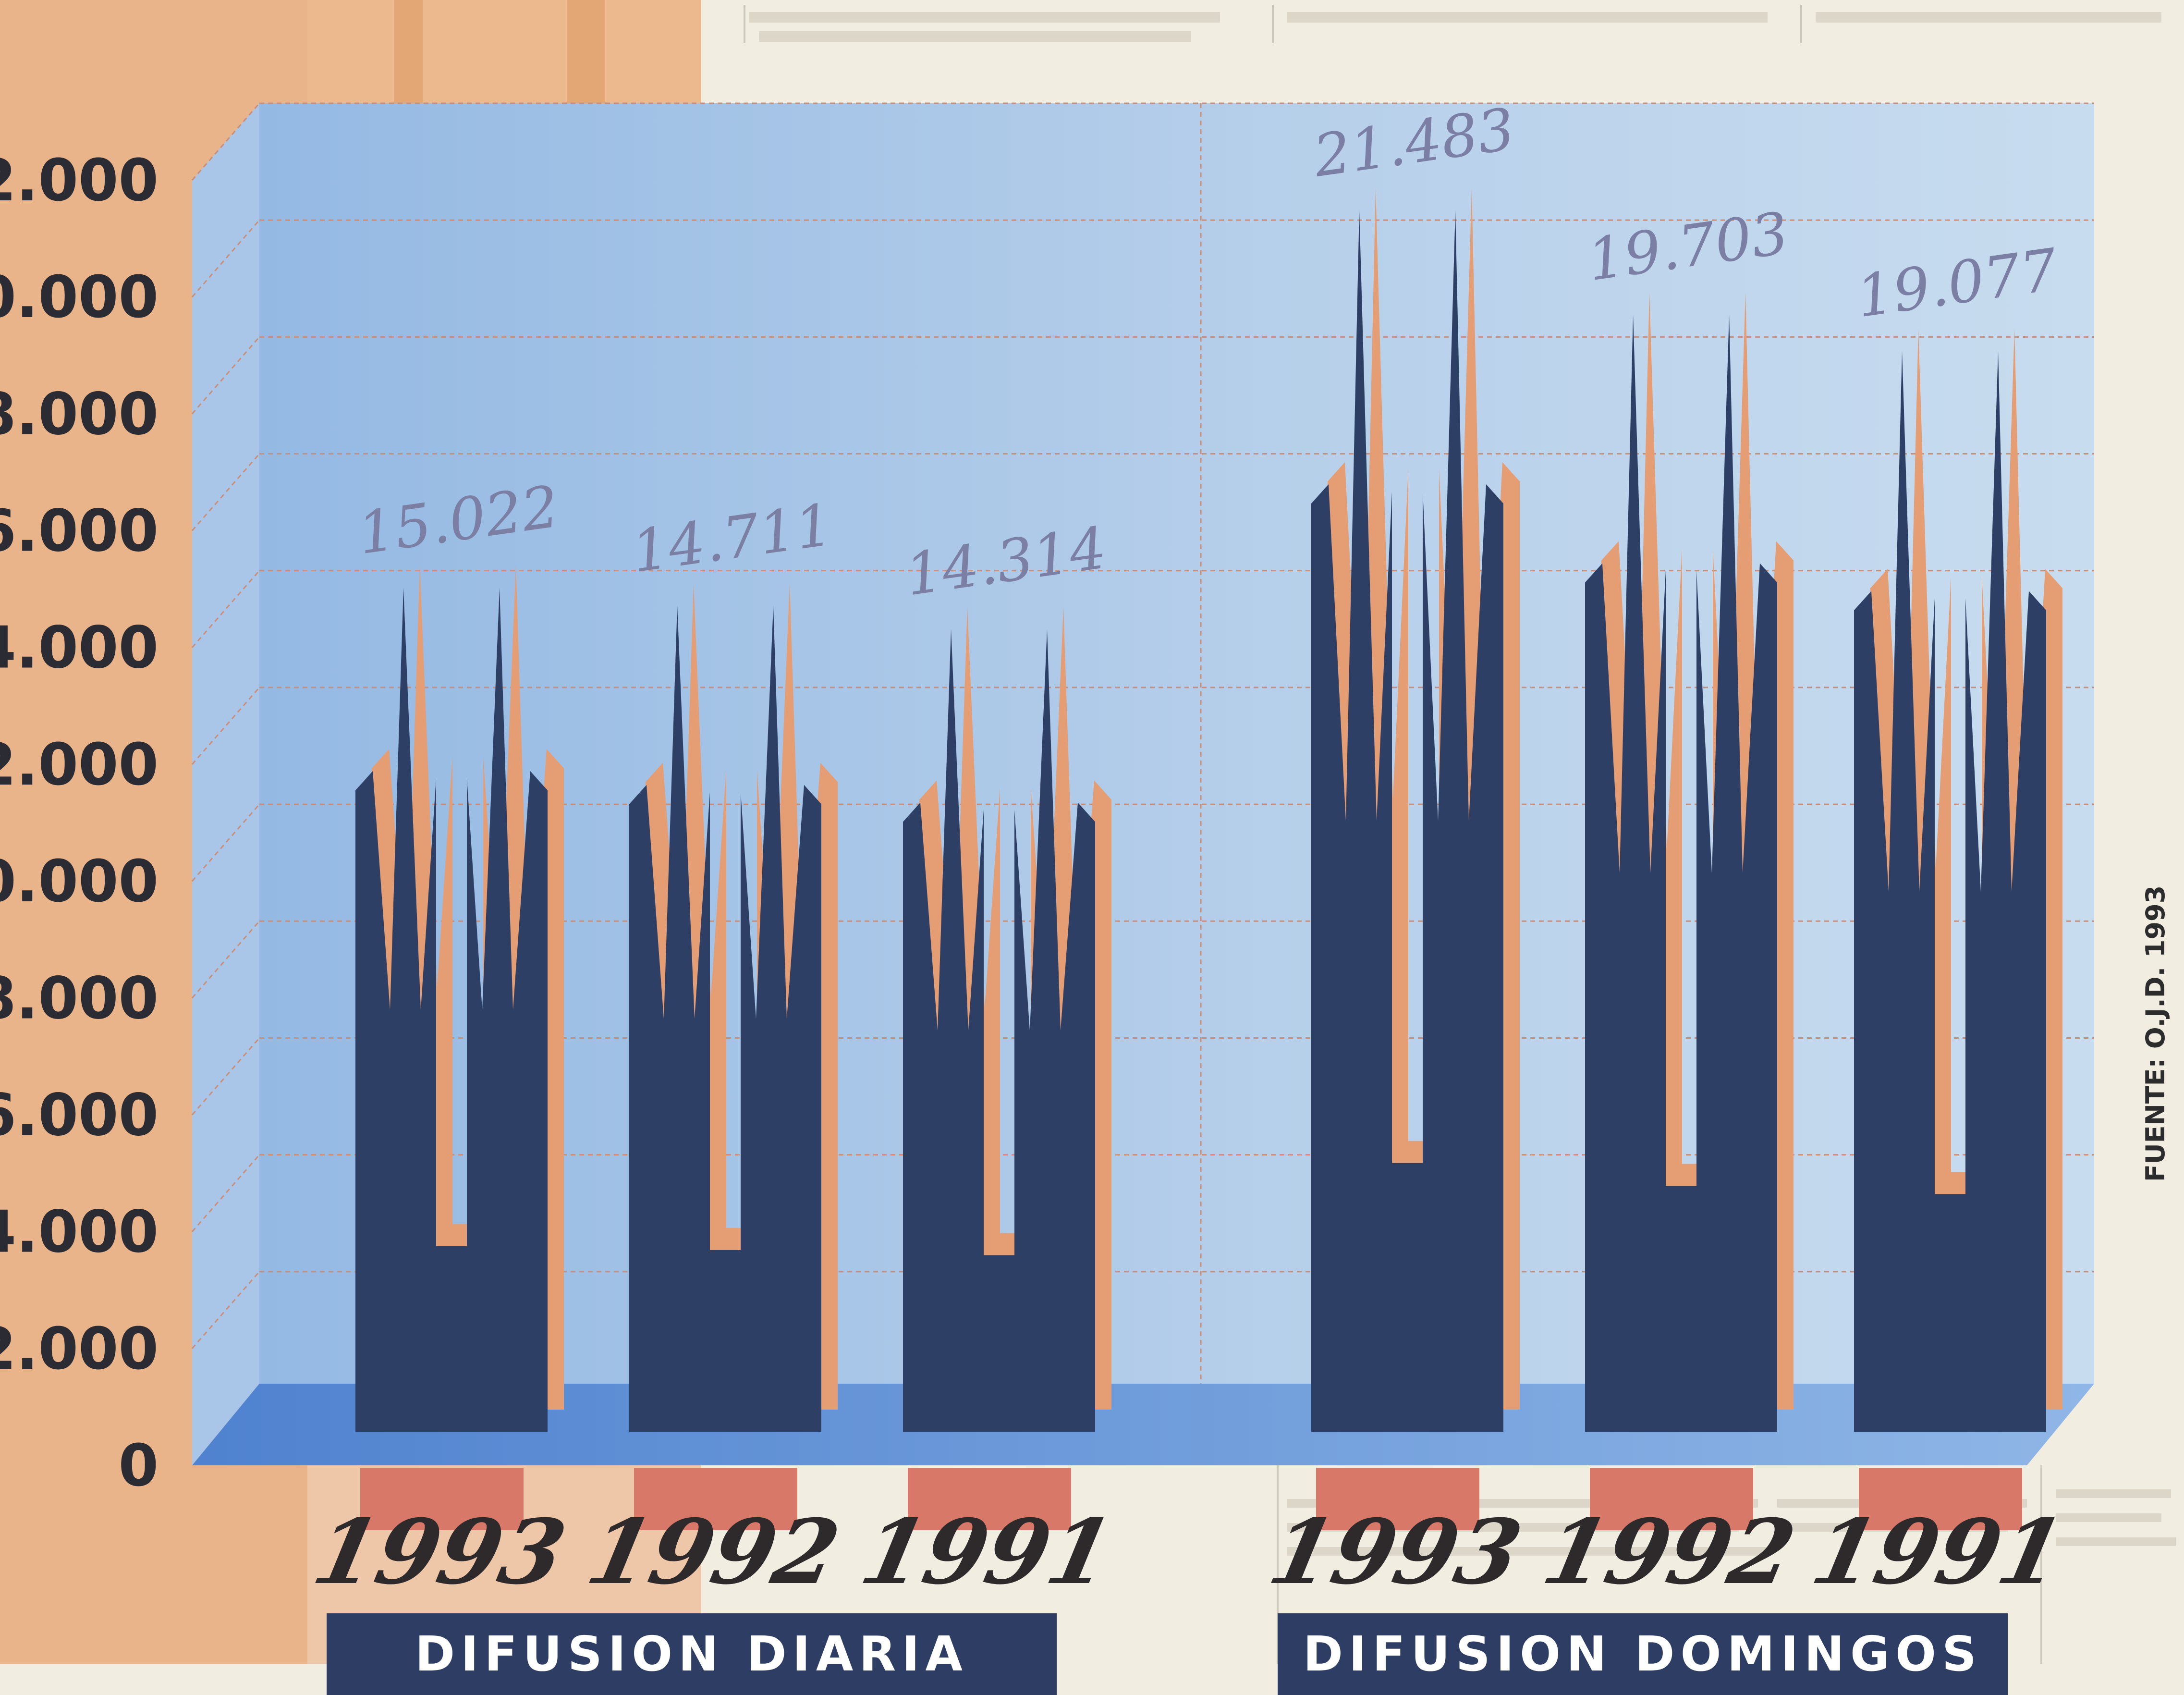 The width and height of the screenshot is (2184, 1695). Describe the element at coordinates (139, 1466) in the screenshot. I see `y-tick-label: 0` at that location.